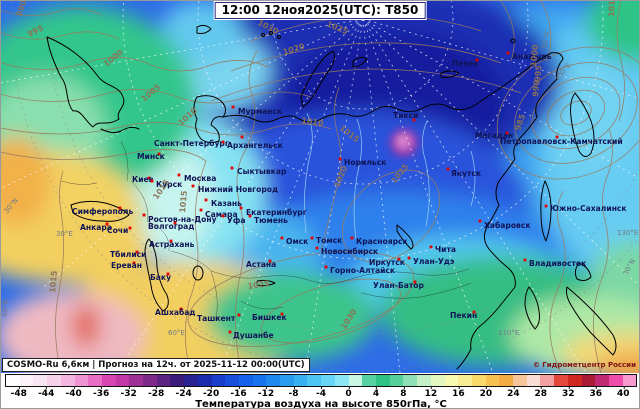 This screenshot has height=409, width=640. Describe the element at coordinates (160, 277) in the screenshot. I see `city-label: Баку` at that location.